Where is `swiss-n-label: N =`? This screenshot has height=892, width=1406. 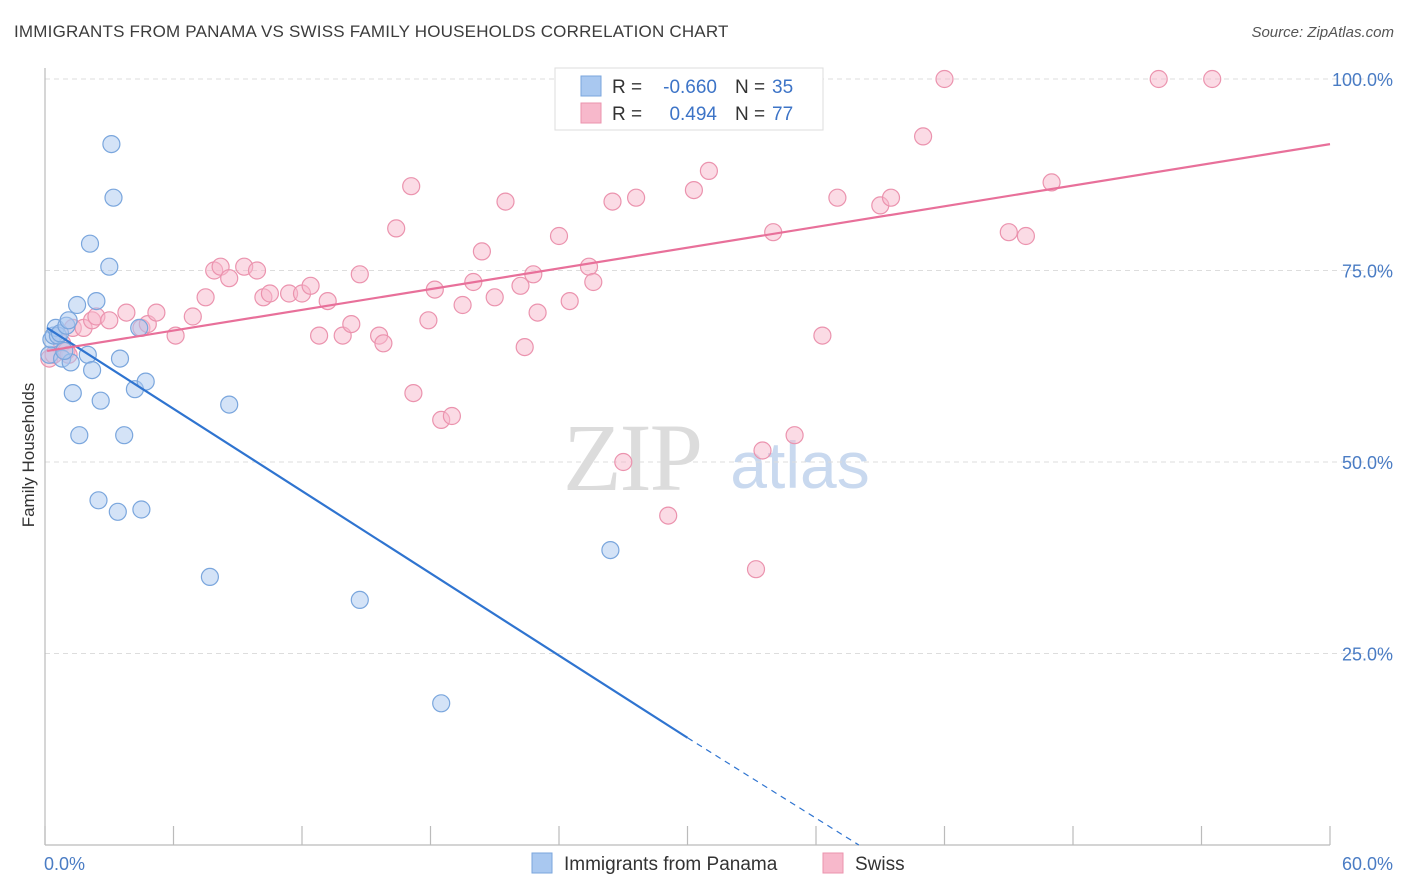 swiss-n-label: N = is located at coordinates (750, 114).